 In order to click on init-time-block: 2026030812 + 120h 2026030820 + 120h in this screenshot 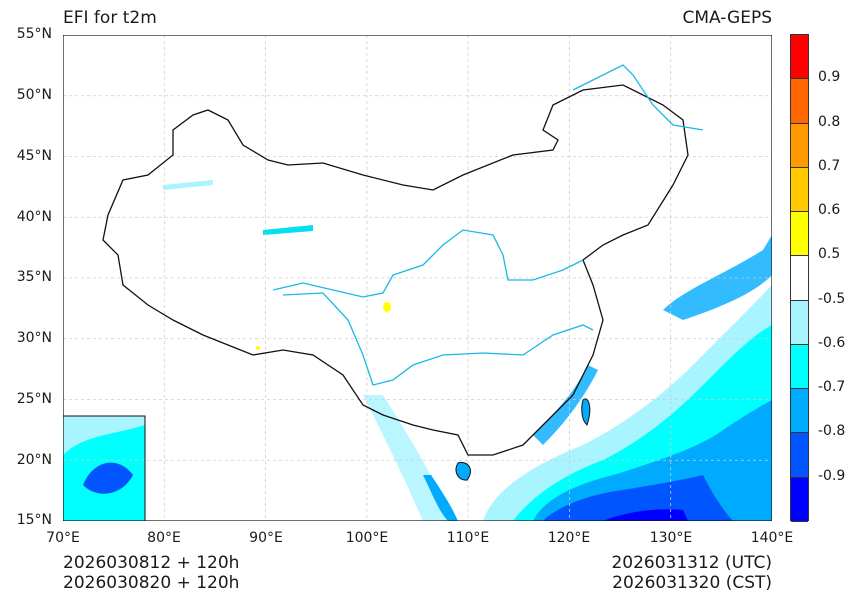, I will do `click(151, 573)`.